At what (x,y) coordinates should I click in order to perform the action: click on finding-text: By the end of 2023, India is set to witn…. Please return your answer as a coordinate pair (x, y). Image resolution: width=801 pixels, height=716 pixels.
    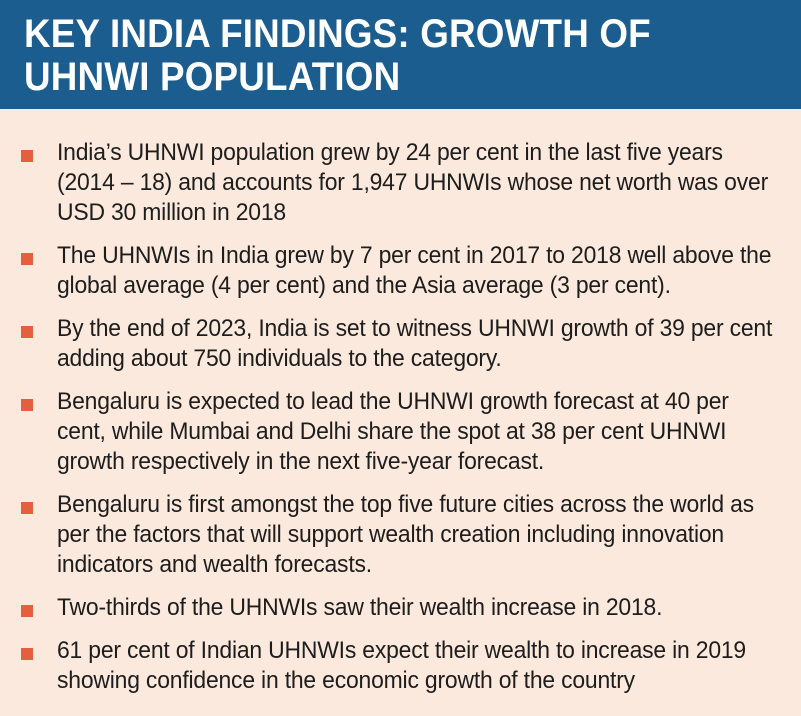
    Looking at the image, I should click on (415, 343).